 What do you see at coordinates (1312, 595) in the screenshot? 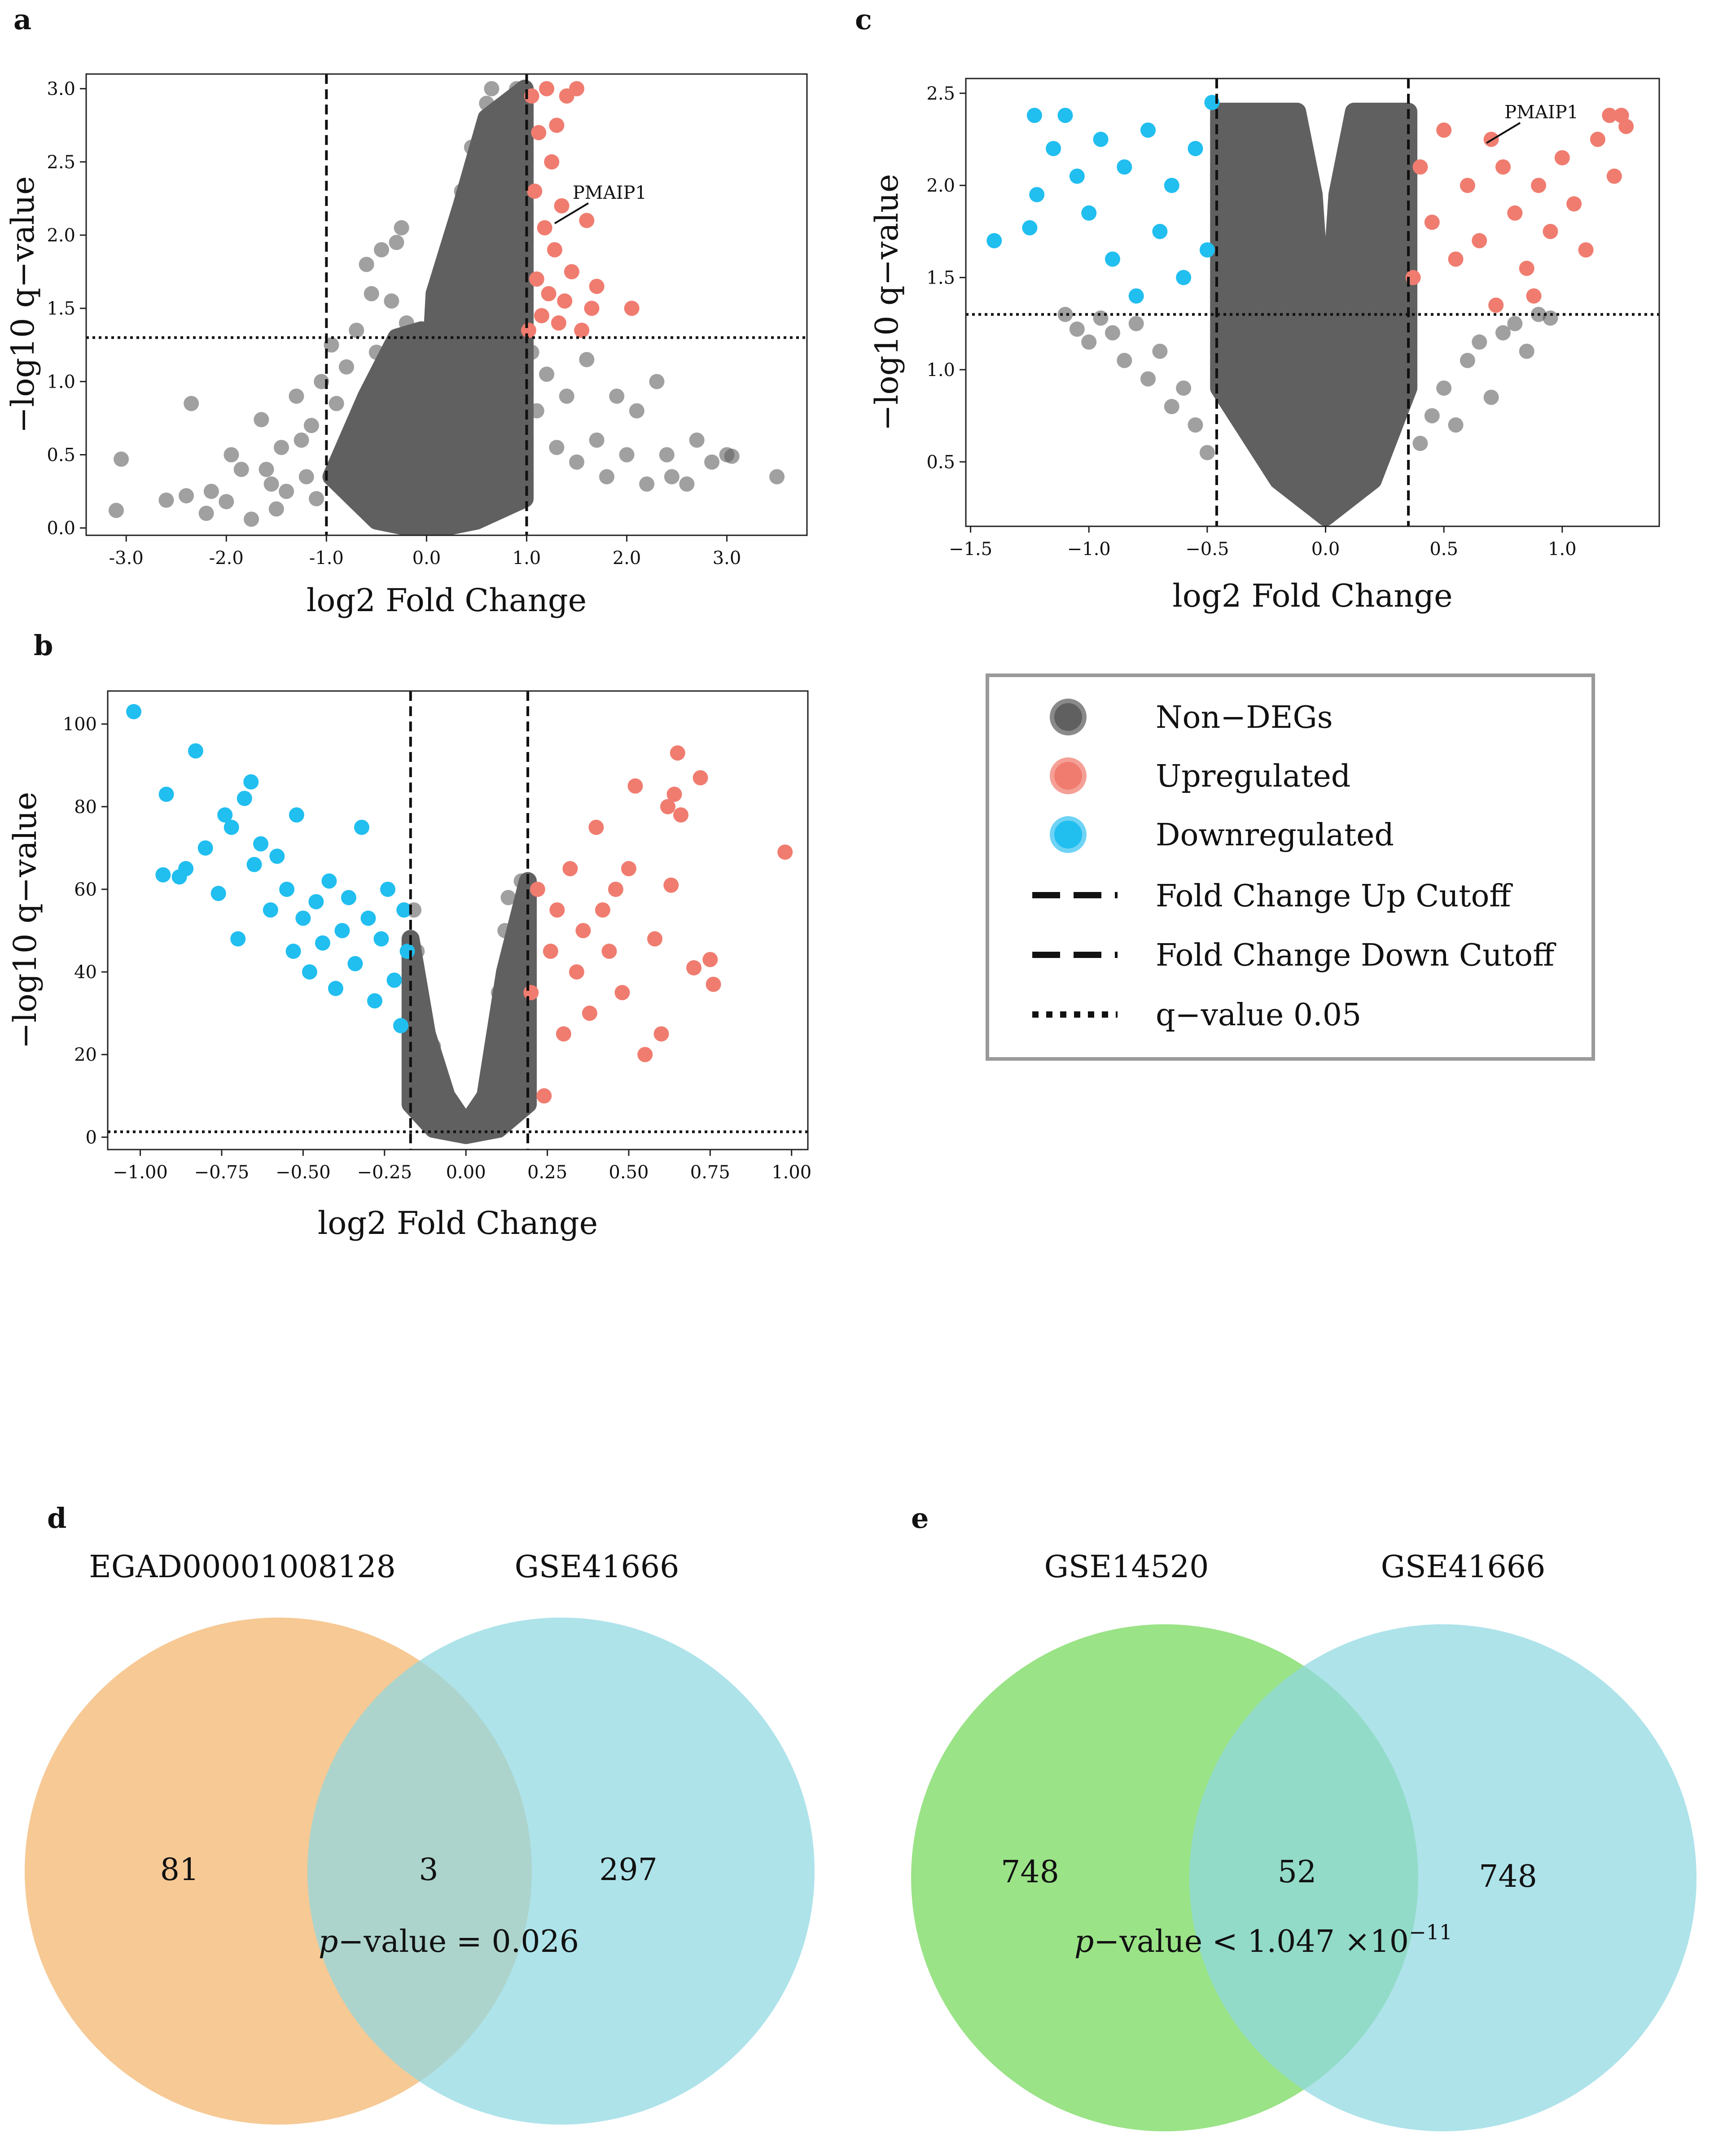
I see `x-axis-label-c: log2 Fold Change` at bounding box center [1312, 595].